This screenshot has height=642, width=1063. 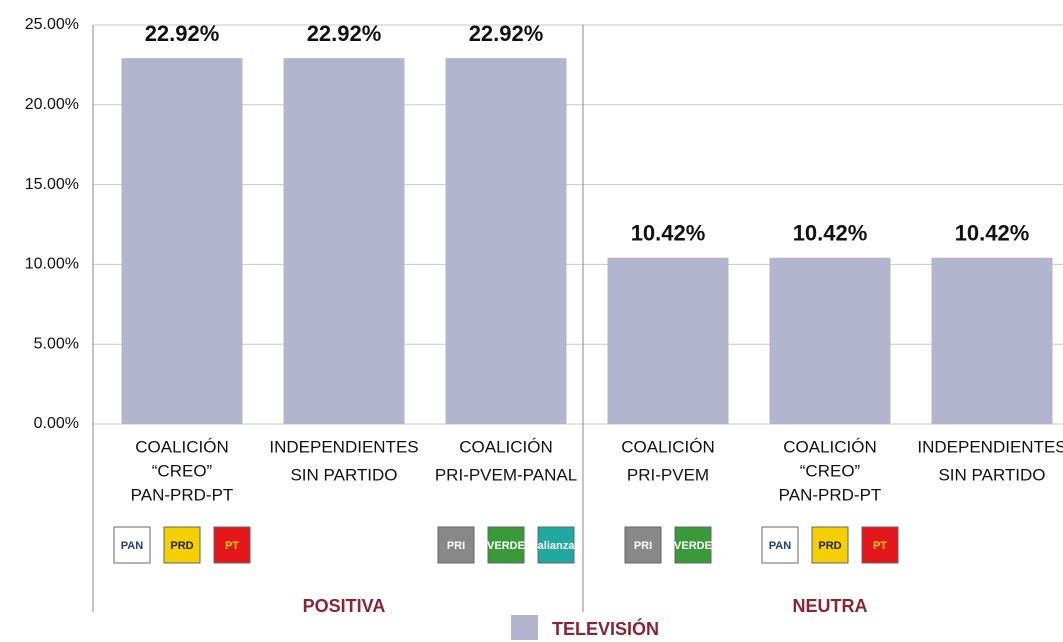 What do you see at coordinates (605, 628) in the screenshot?
I see `legend-label: TELEVISIÓN` at bounding box center [605, 628].